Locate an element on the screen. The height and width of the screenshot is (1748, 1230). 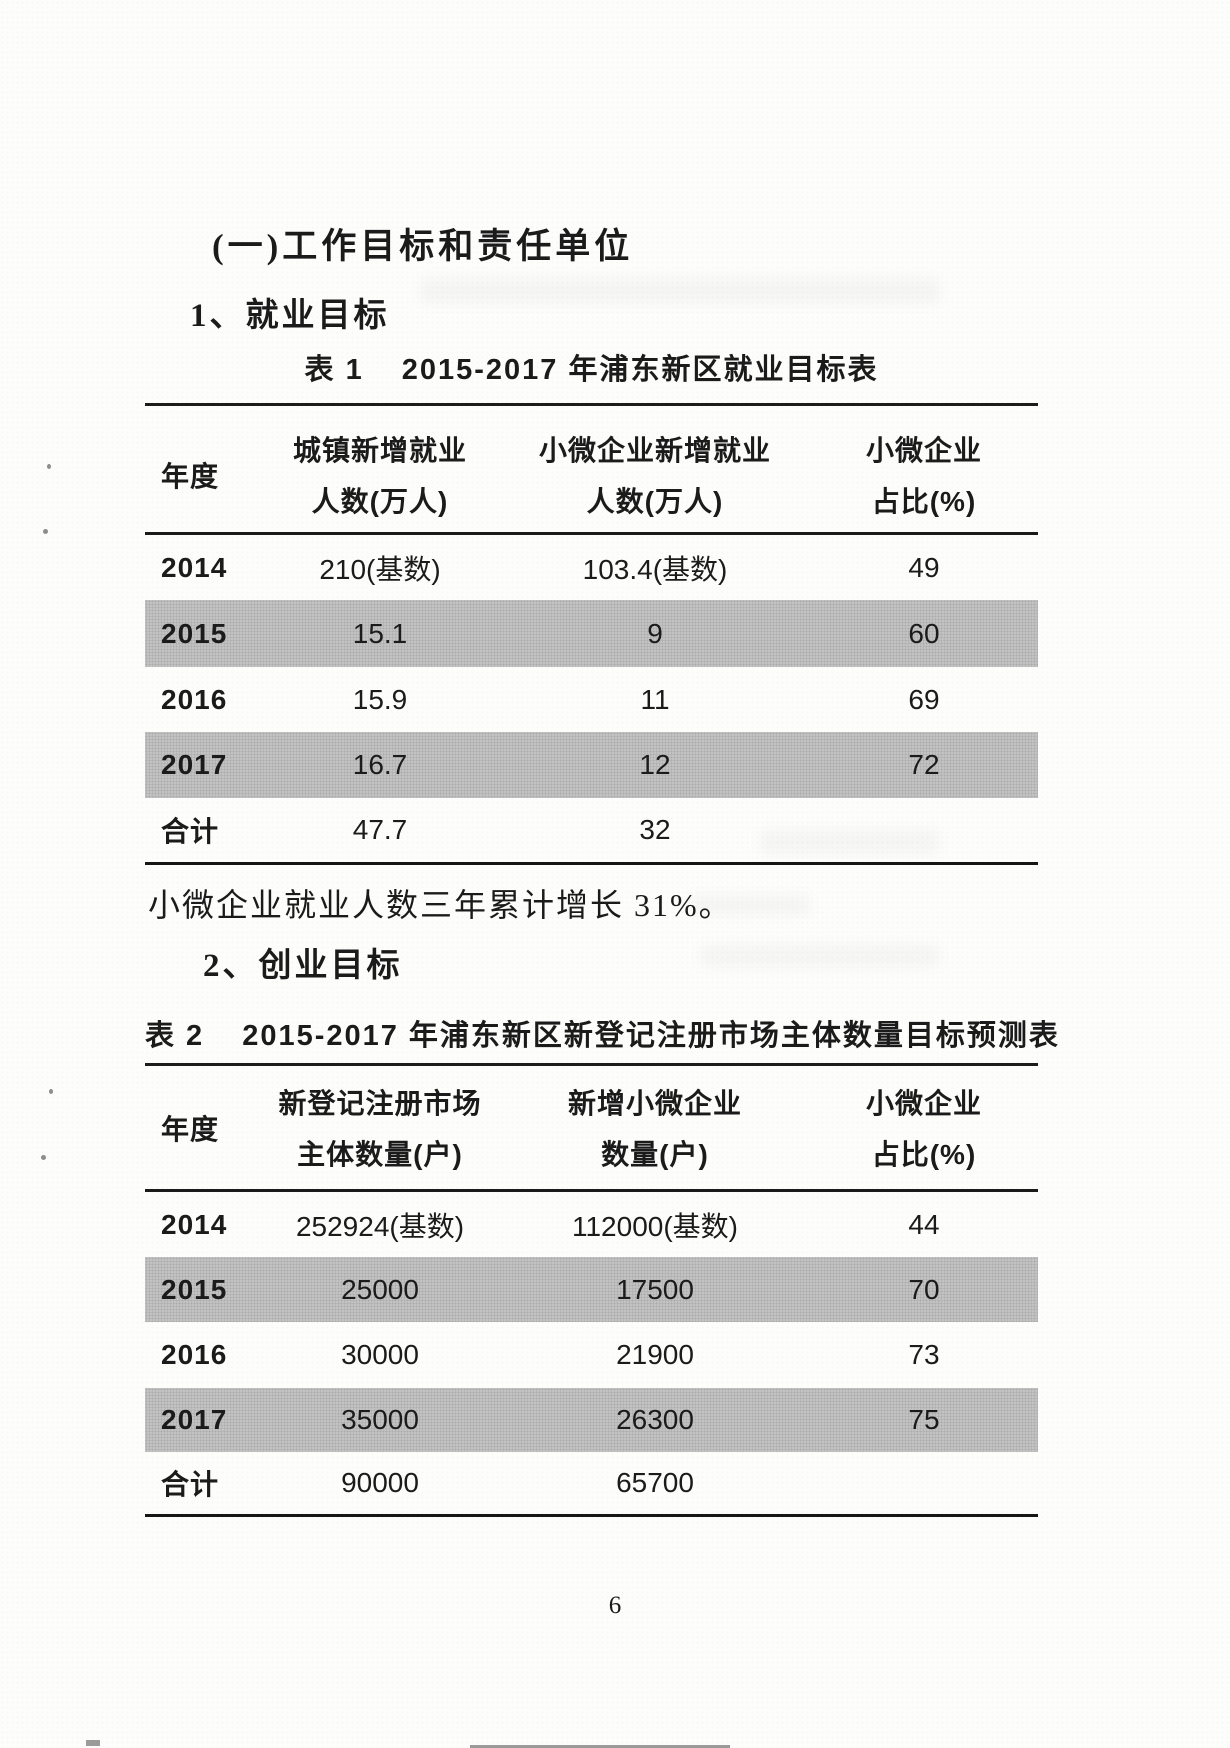
value-cell: 252924(基数) is located at coordinates (380, 1226).